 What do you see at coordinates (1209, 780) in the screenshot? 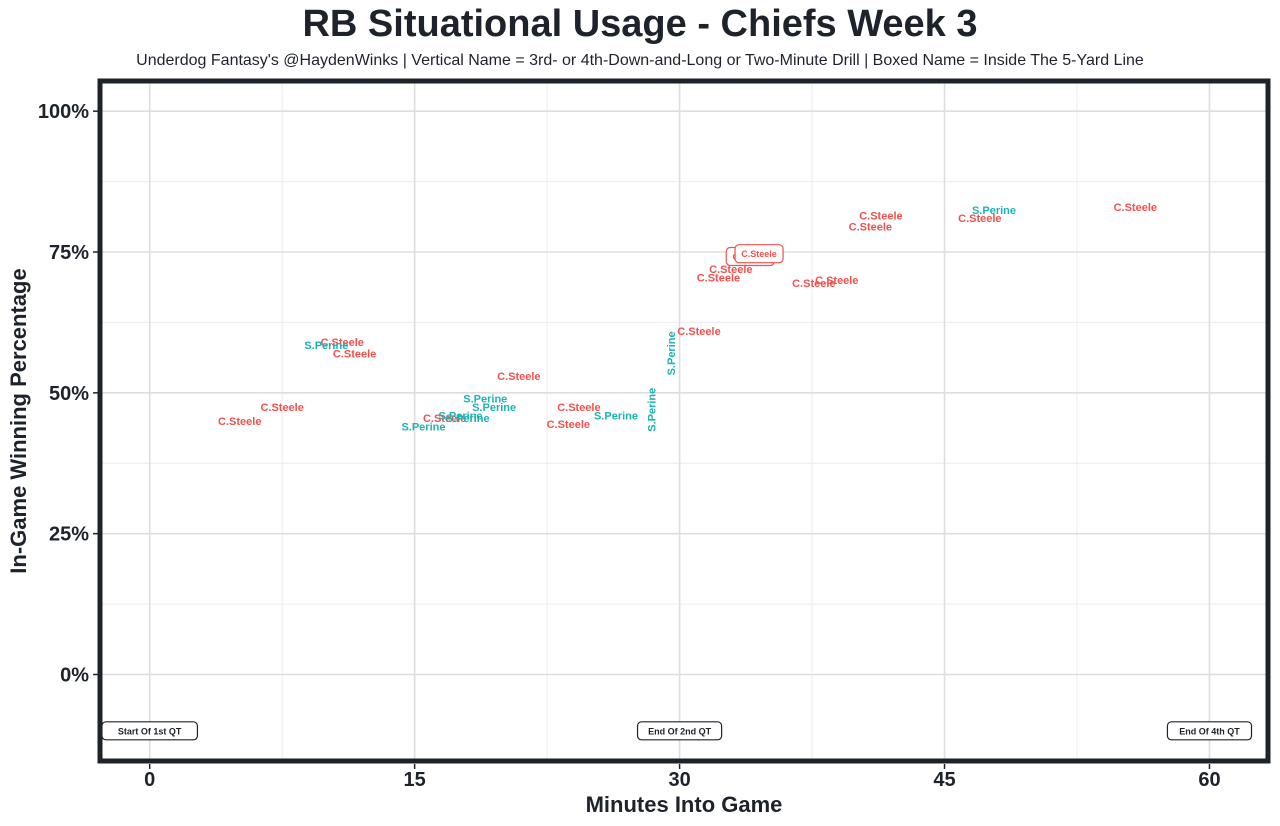
I see `x-tick-label: 60` at bounding box center [1209, 780].